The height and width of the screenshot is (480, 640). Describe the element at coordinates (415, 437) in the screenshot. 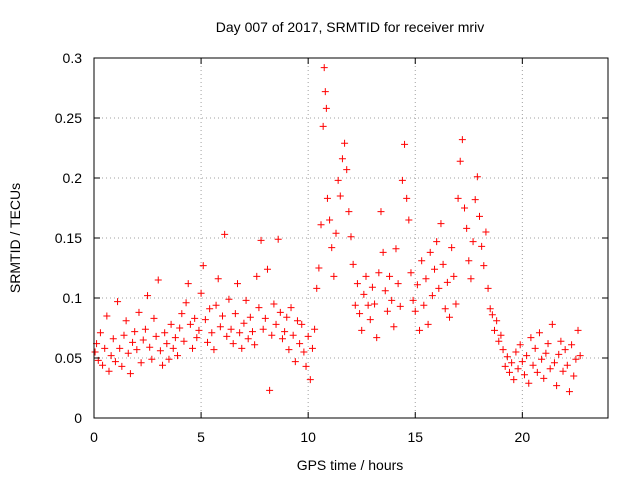

I see `x-tick-label: 15` at that location.